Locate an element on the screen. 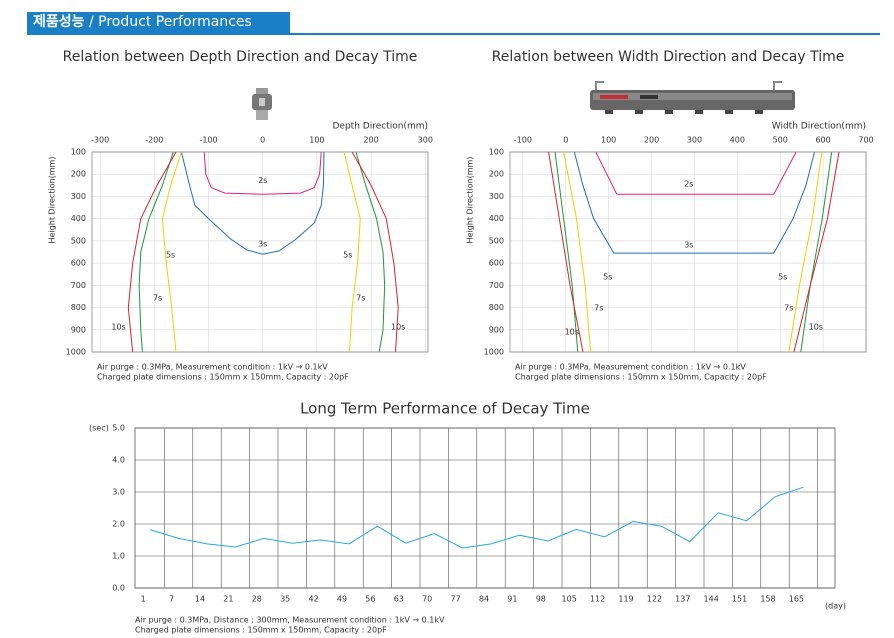 The image size is (894, 638). x-tick-label: 21 is located at coordinates (228, 599).